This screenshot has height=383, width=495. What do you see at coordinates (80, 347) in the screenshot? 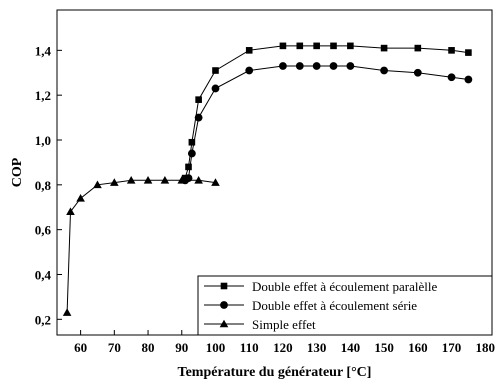
I see `x-tick-label: 60` at bounding box center [80, 347].